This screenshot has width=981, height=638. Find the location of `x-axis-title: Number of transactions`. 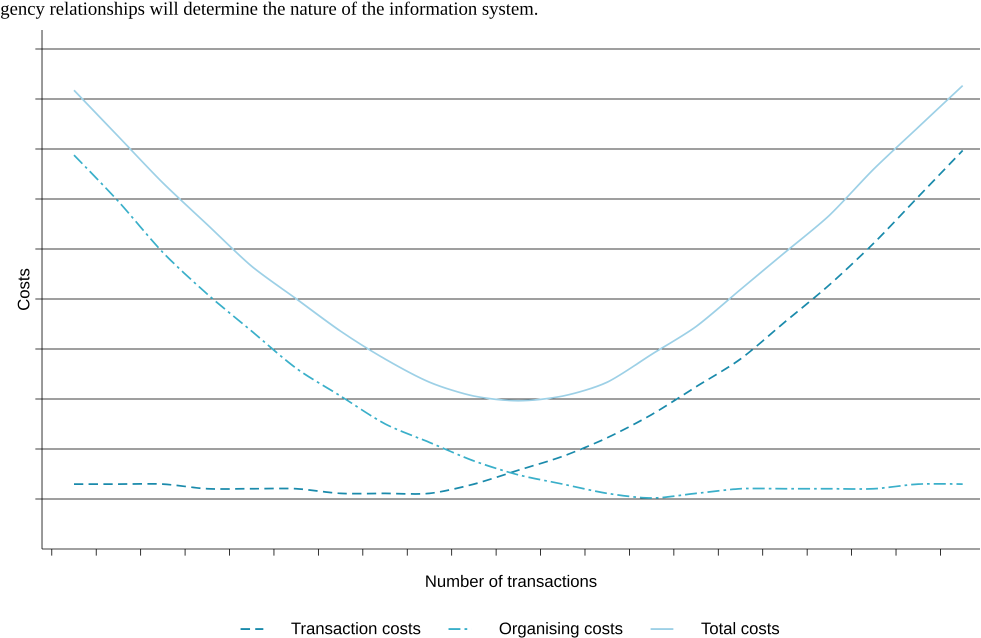

x-axis-title: Number of transactions is located at coordinates (511, 581).